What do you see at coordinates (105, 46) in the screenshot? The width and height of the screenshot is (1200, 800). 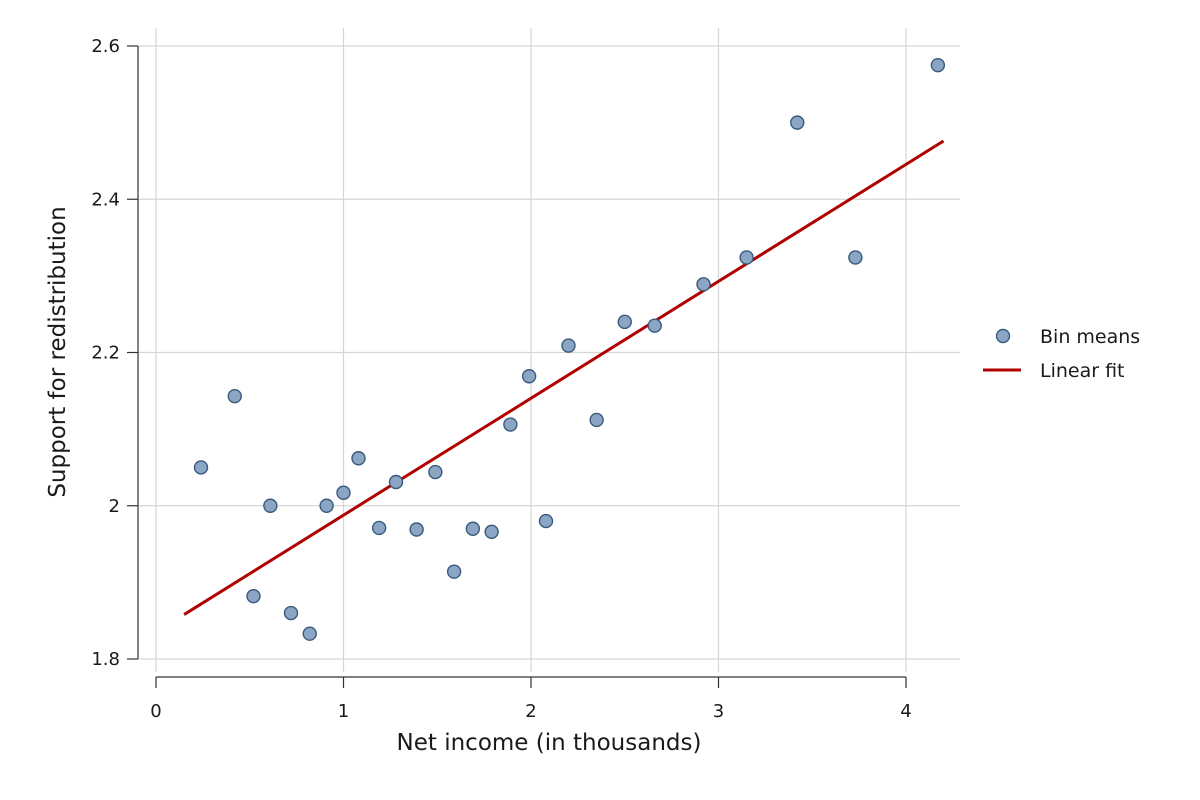 I see `y-tick-label: 2.6` at bounding box center [105, 46].